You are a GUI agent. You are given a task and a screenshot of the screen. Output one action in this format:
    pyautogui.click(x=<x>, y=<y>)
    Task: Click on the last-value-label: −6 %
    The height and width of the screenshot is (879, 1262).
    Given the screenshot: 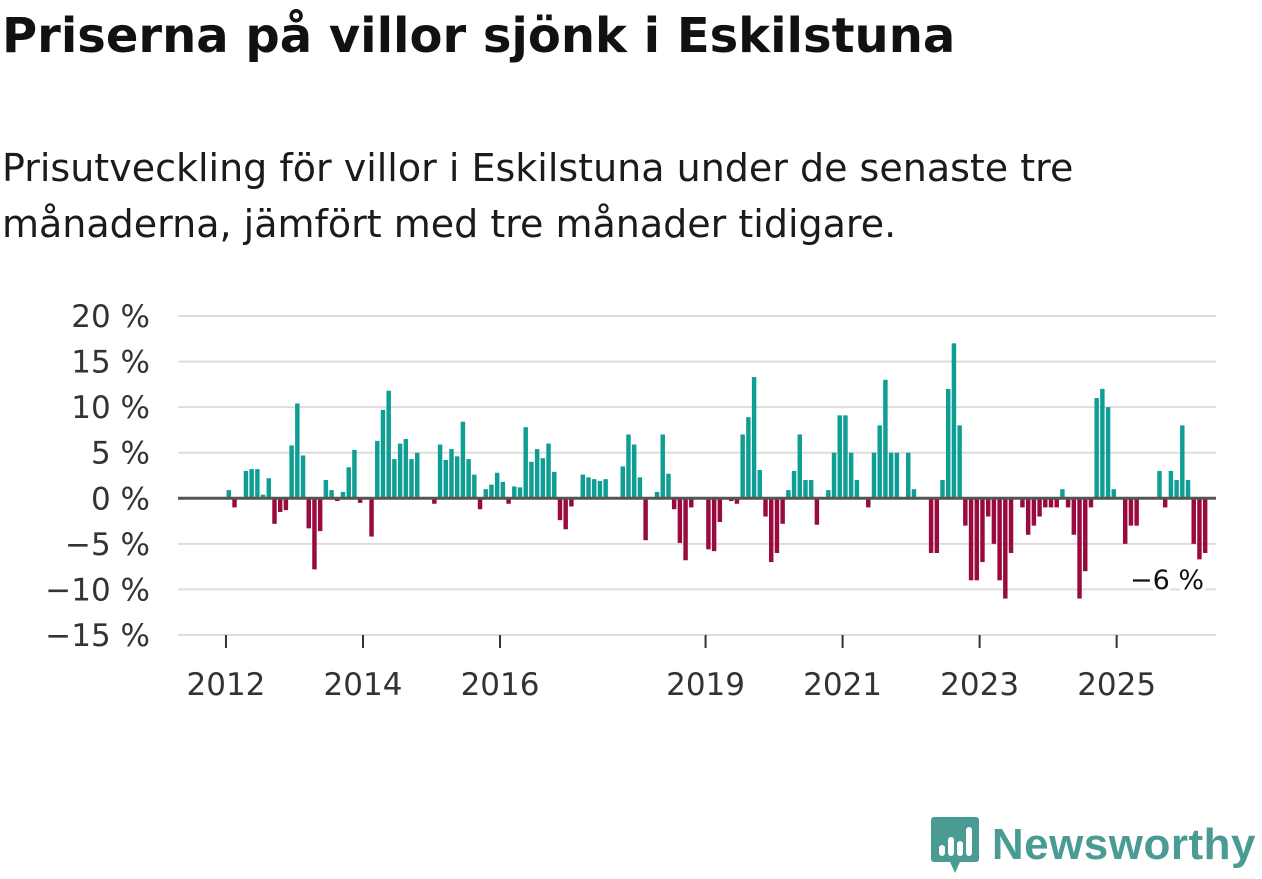 What is the action you would take?
    pyautogui.click(x=1167, y=580)
    